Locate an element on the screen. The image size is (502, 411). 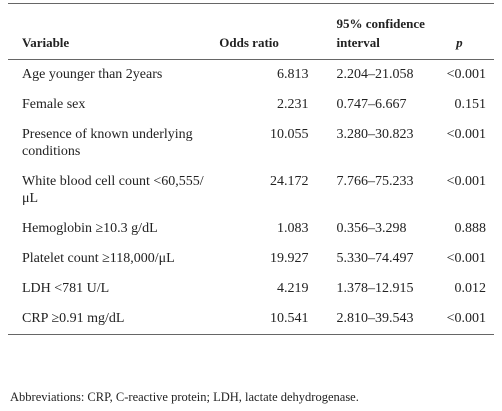
table-cell: 0.012 is located at coordinates (470, 288).